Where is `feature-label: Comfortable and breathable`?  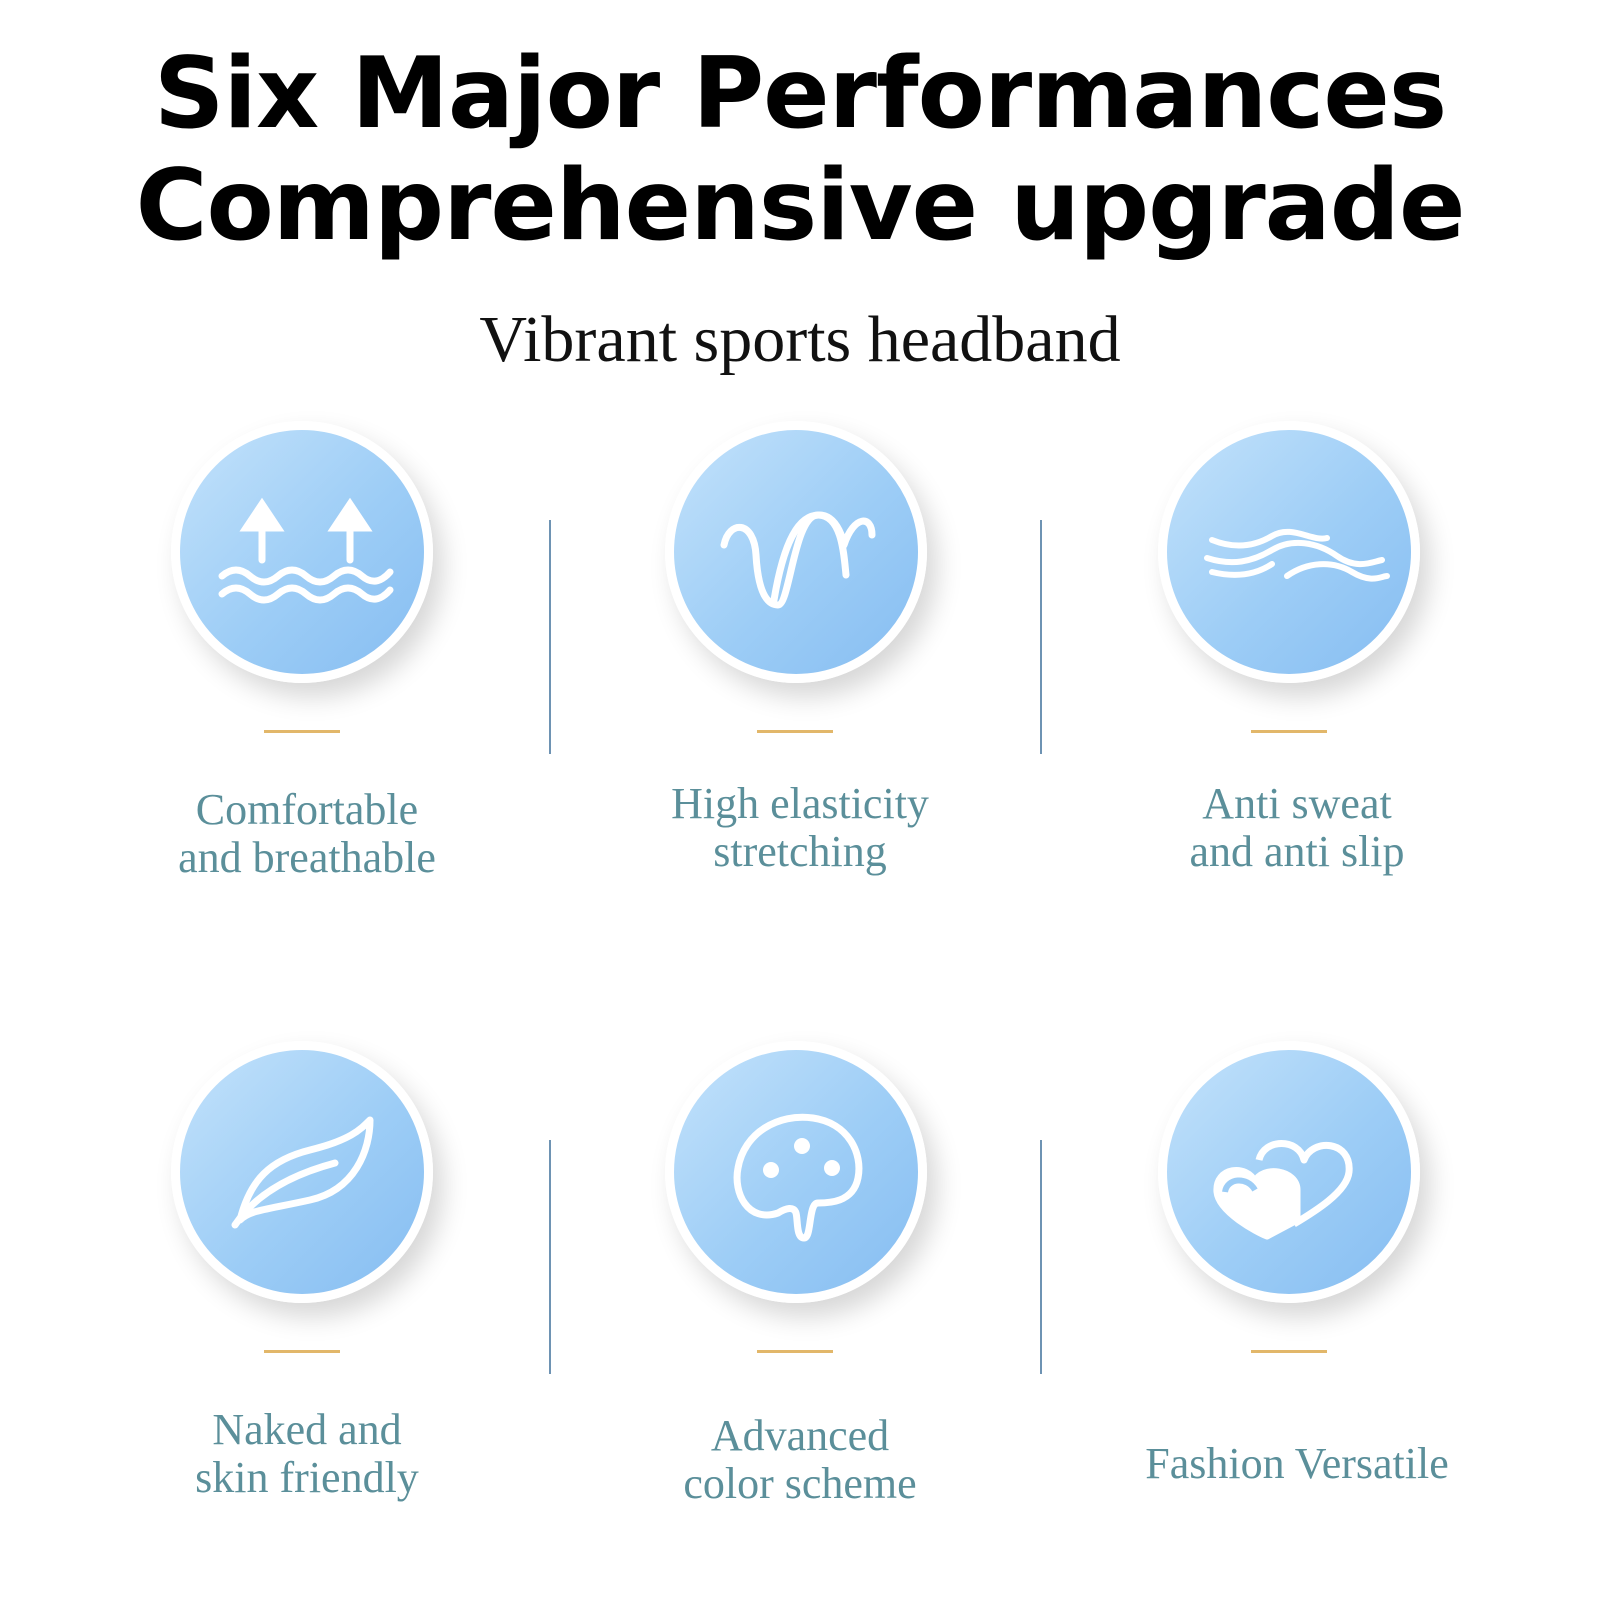 feature-label: Comfortable and breathable is located at coordinates (307, 833).